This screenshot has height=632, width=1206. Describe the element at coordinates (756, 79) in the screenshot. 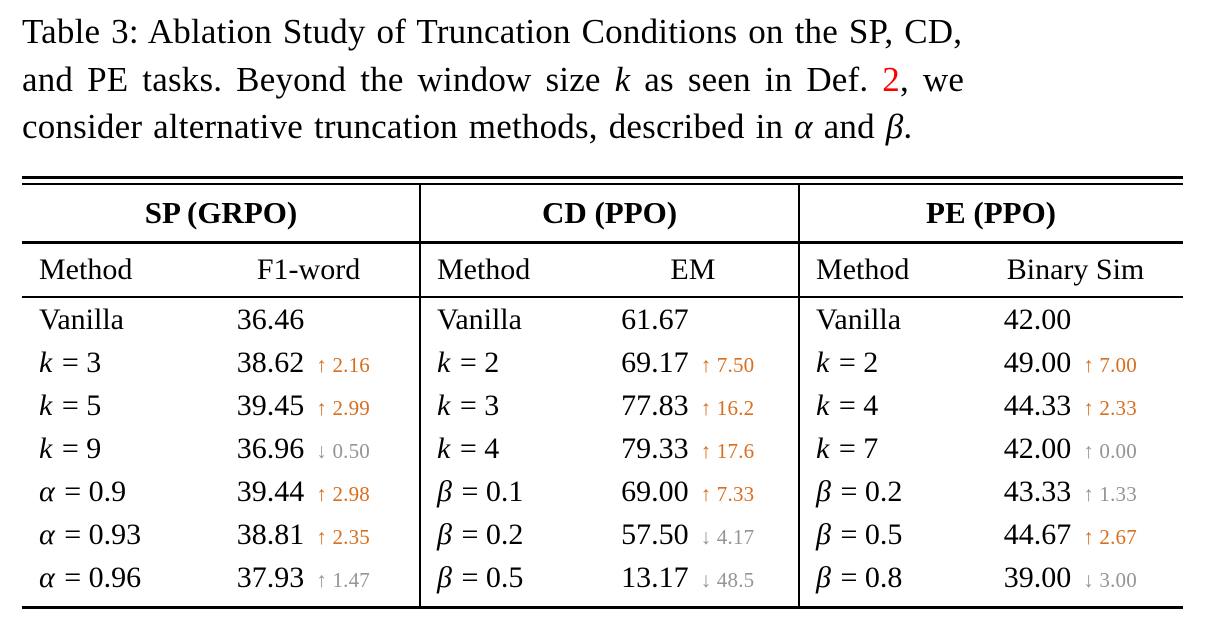

I see `caption-text: as seen in Def.` at that location.